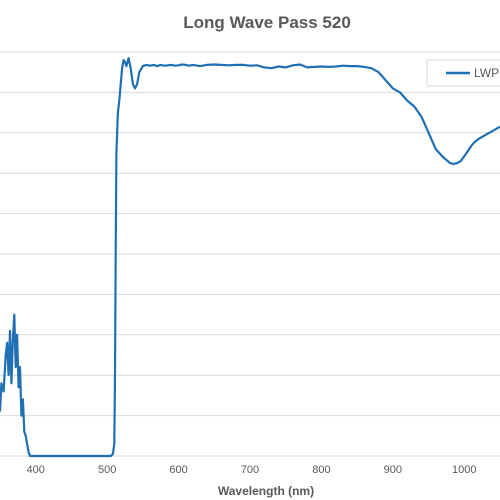 Image resolution: width=500 pixels, height=500 pixels. I want to click on x-tick-label: 700, so click(250, 470).